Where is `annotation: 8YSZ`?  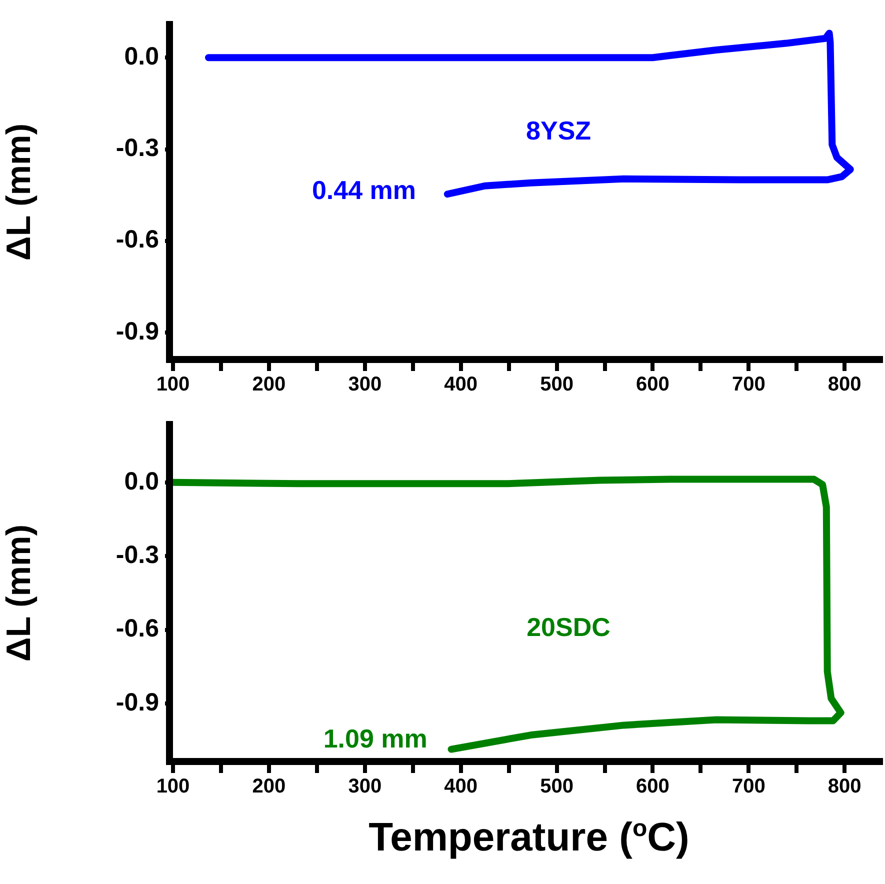
annotation: 8YSZ is located at coordinates (559, 131).